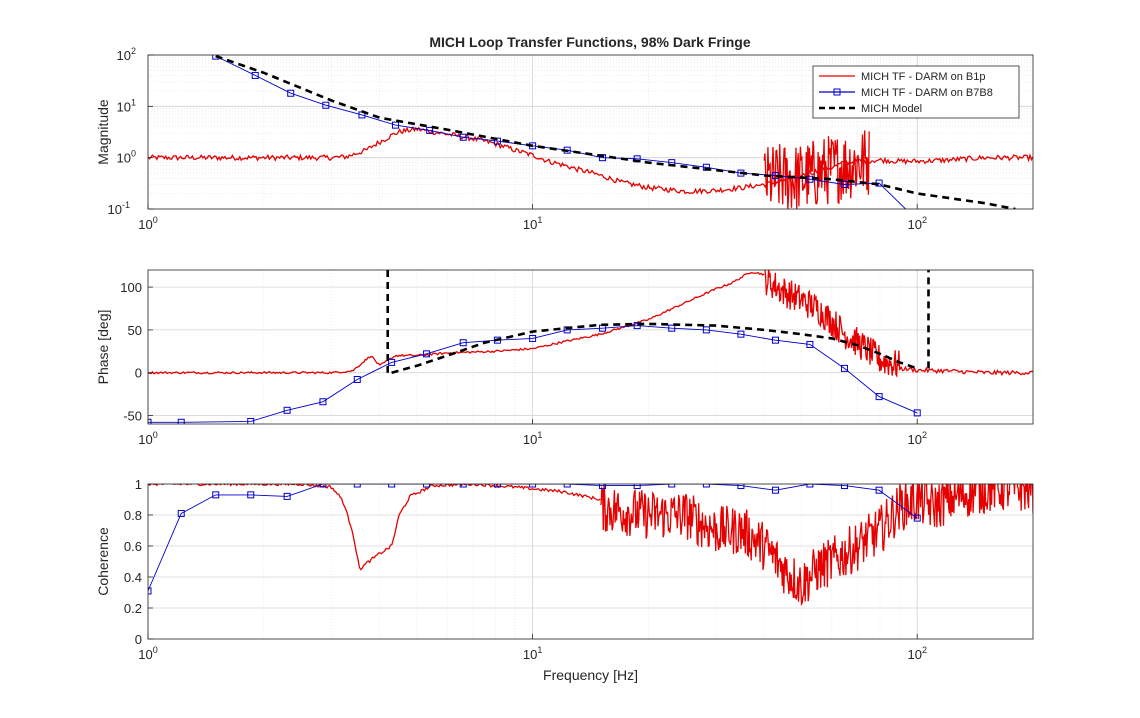  I want to click on y-tick-label: 10⁻¹, so click(119, 208).